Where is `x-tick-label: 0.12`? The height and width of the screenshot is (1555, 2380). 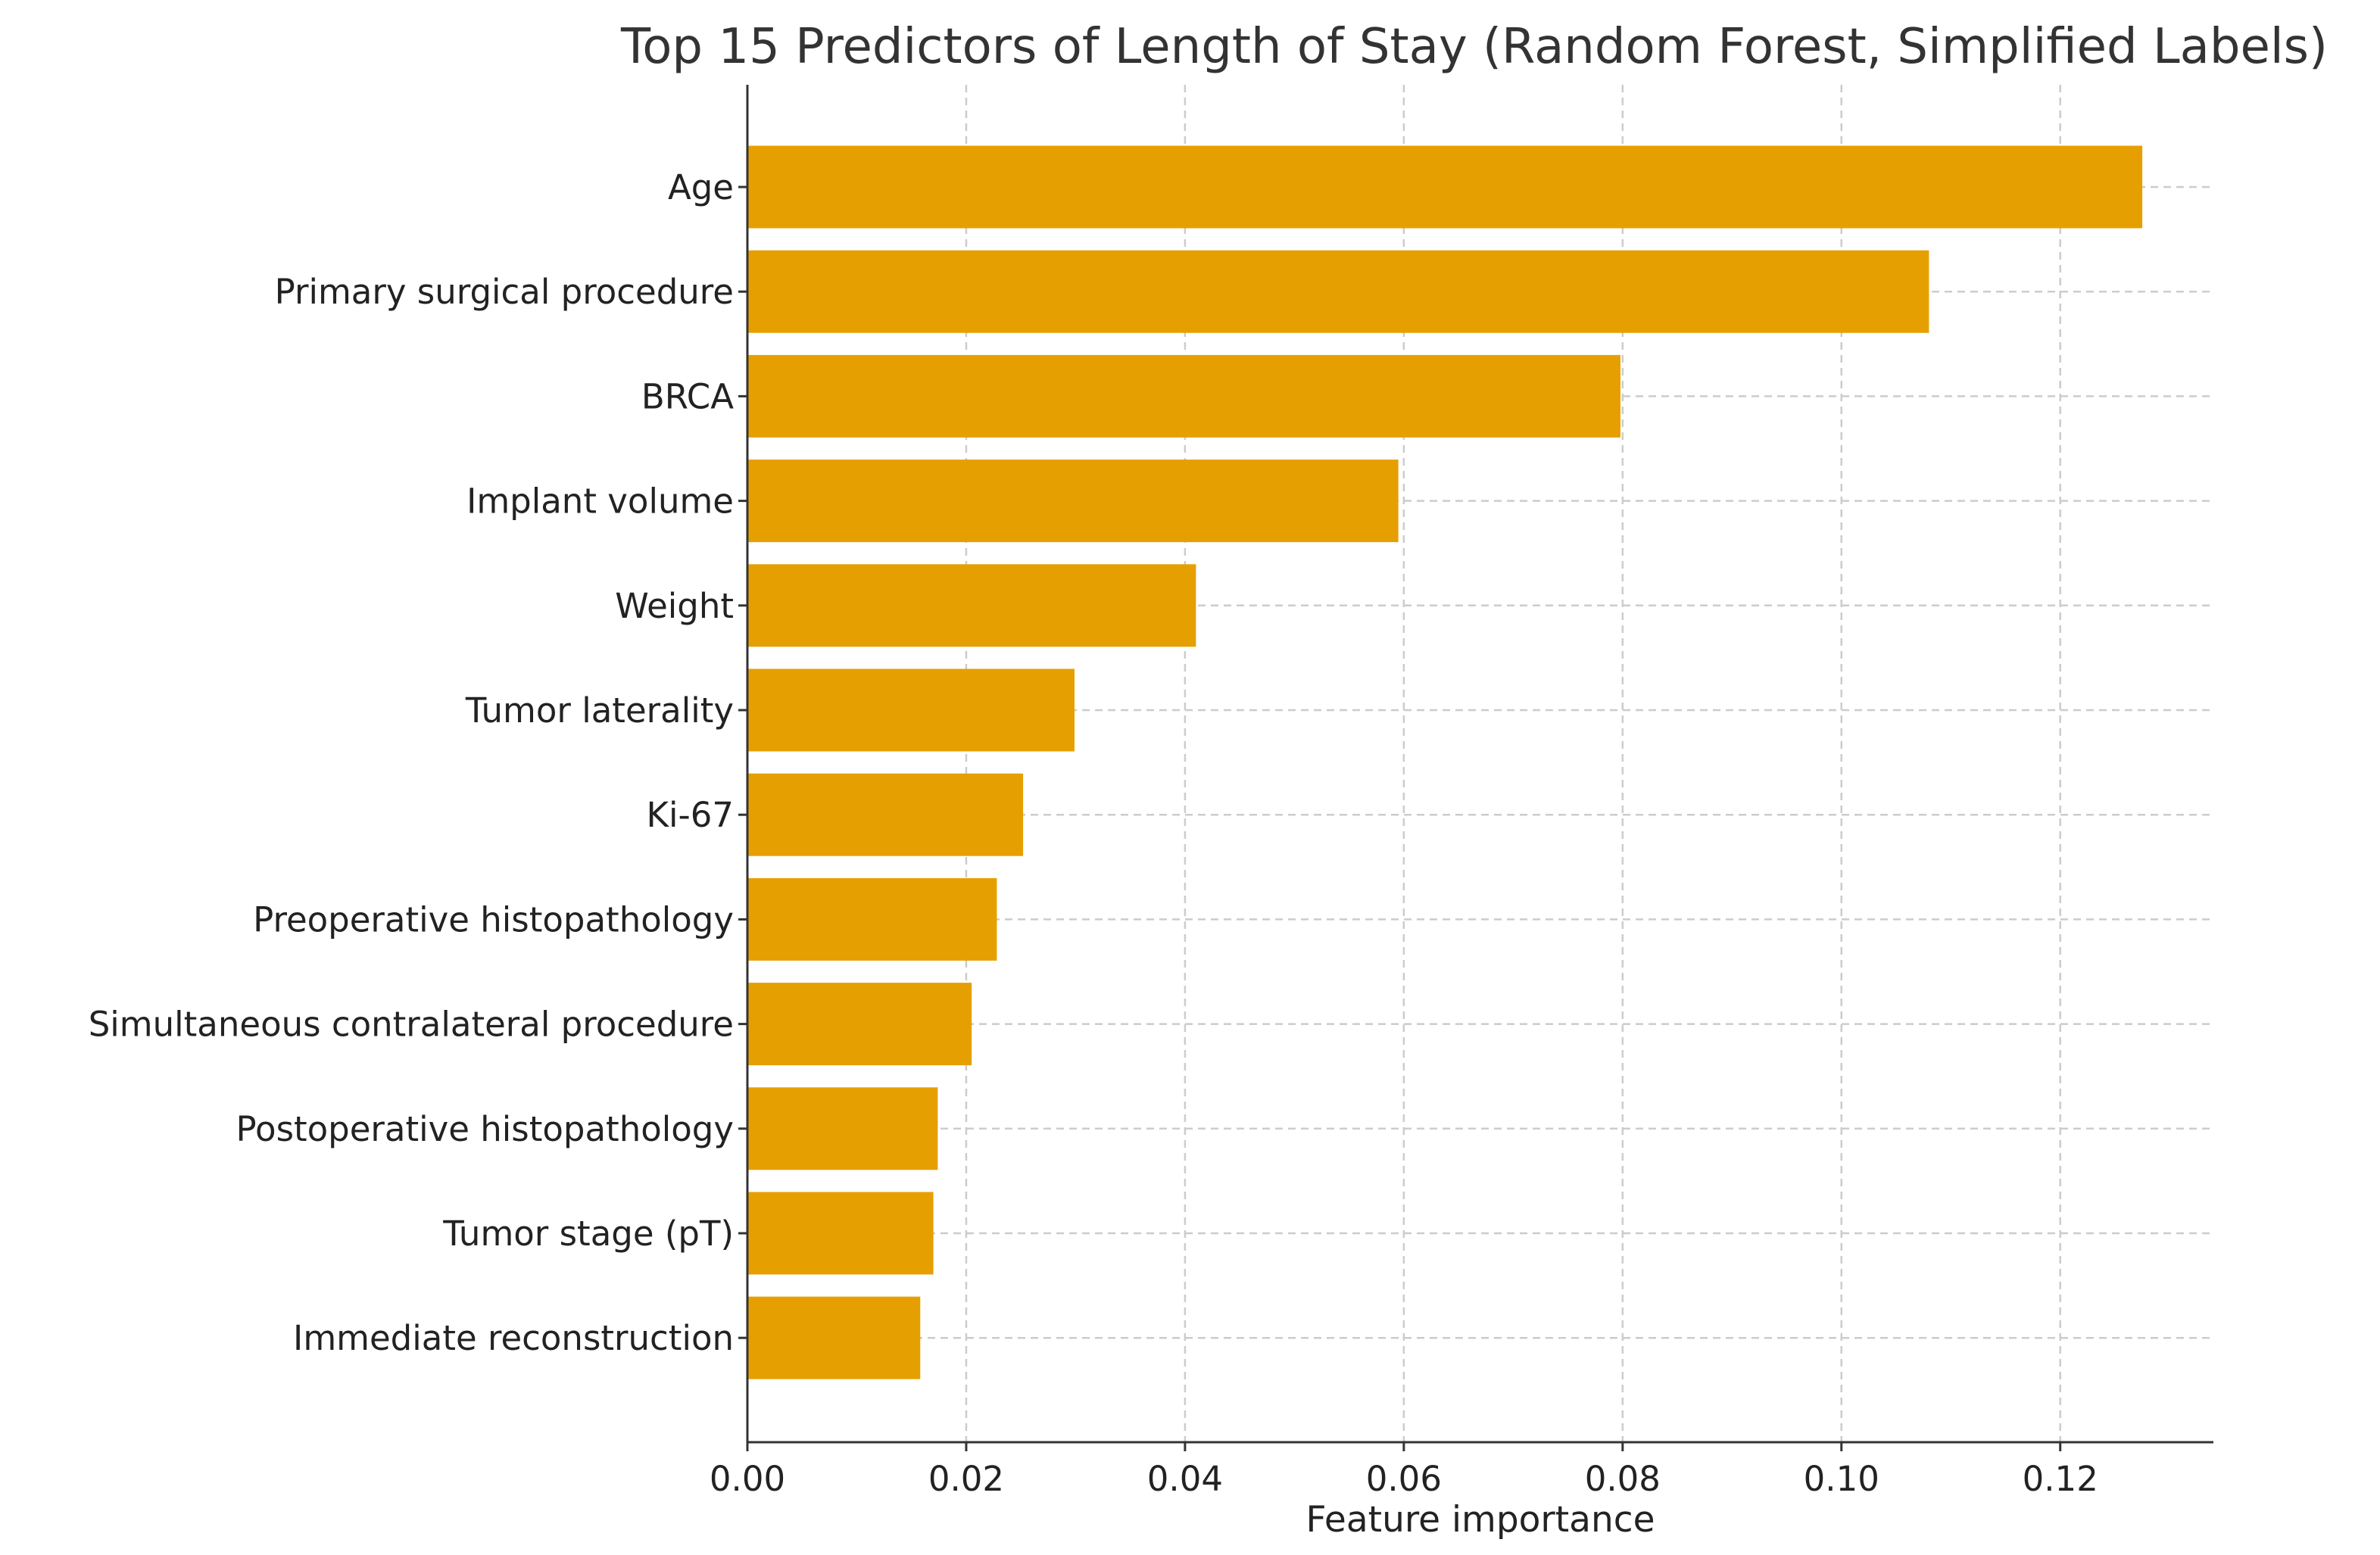
x-tick-label: 0.12 is located at coordinates (2060, 1479).